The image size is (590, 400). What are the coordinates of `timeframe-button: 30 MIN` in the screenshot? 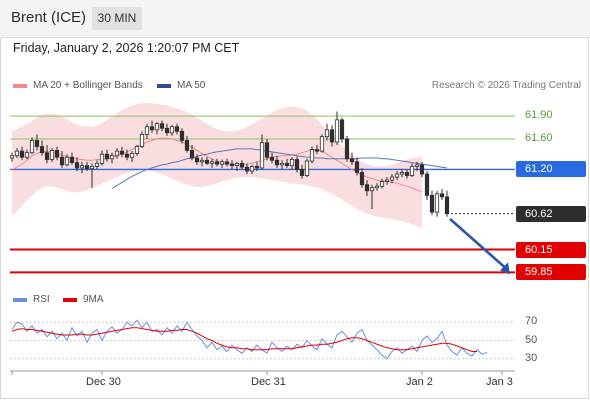 It's located at (117, 18).